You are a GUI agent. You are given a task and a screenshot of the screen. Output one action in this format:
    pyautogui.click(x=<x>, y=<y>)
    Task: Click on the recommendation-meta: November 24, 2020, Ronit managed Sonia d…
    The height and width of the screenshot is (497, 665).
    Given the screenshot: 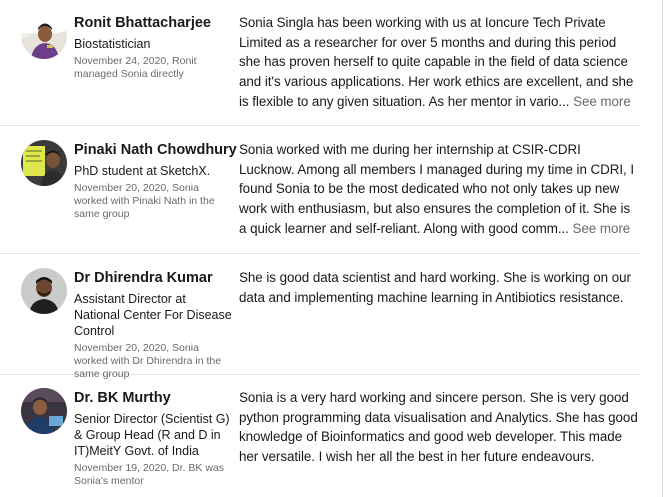 What is the action you would take?
    pyautogui.click(x=135, y=67)
    